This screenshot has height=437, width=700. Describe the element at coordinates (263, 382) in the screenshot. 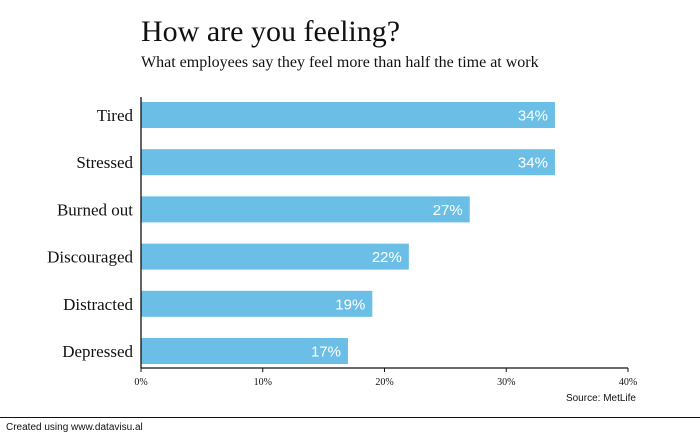

I see `x-tick-label: 10%` at that location.